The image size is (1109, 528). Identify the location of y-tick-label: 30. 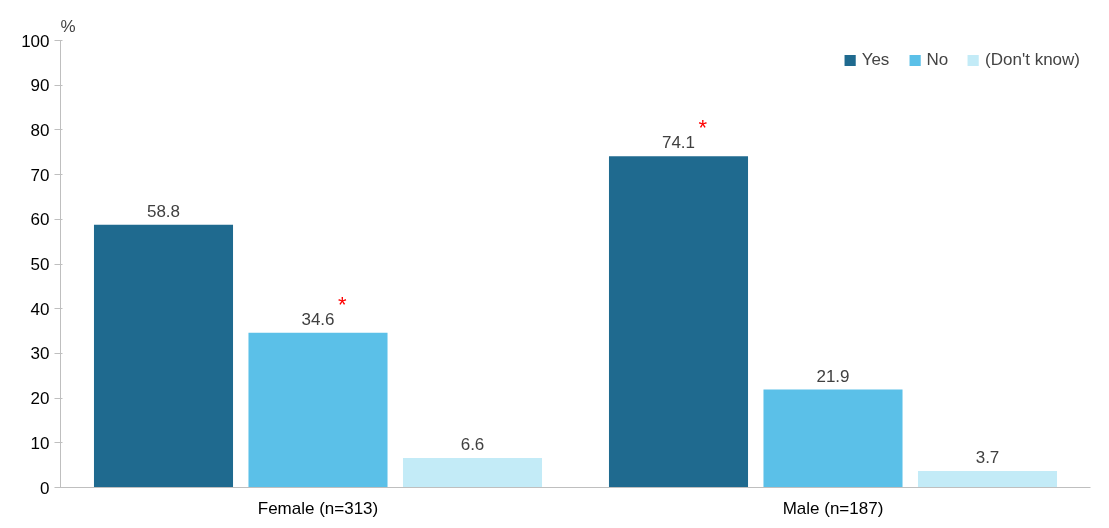
(40, 354).